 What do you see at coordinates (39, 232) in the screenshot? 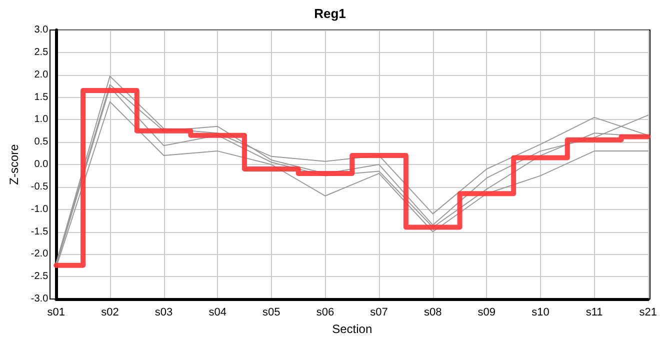
I see `y-tick-label: -1.5` at bounding box center [39, 232].